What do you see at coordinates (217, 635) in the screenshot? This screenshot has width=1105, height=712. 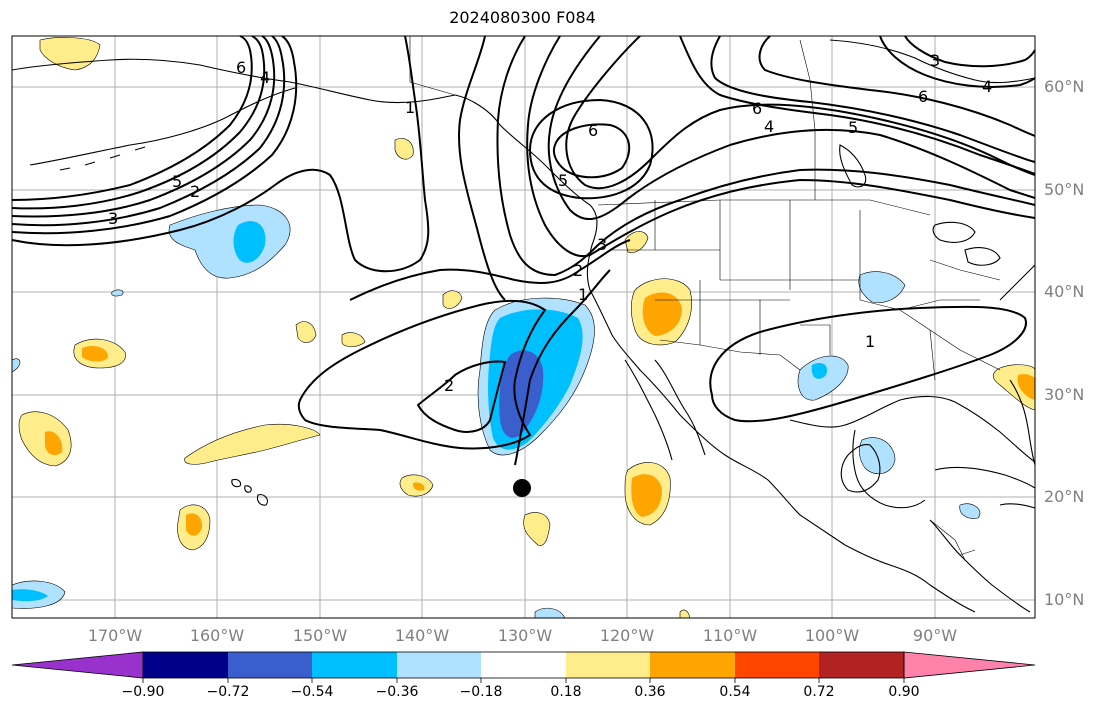 I see `lon-label: 160°W` at bounding box center [217, 635].